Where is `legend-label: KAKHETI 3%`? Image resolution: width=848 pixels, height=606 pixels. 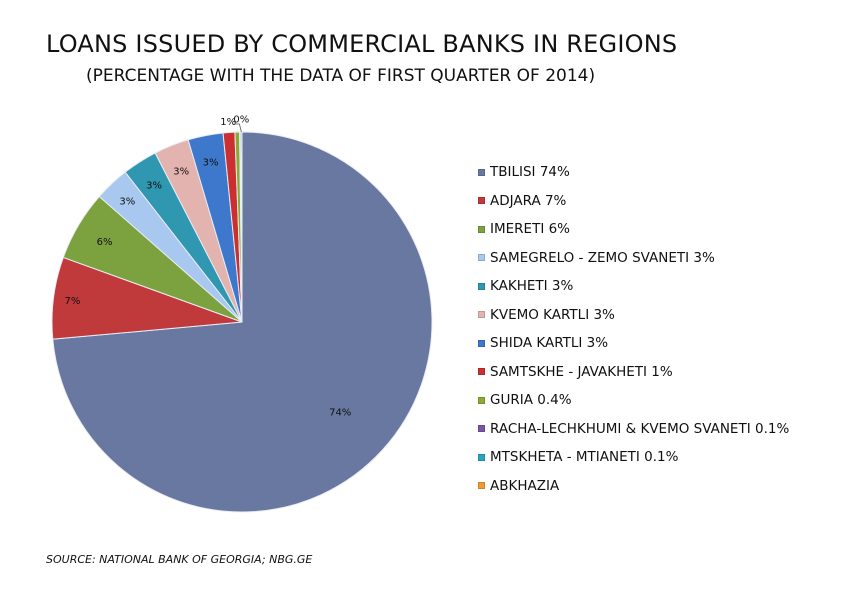 legend-label: KAKHETI 3% is located at coordinates (532, 286).